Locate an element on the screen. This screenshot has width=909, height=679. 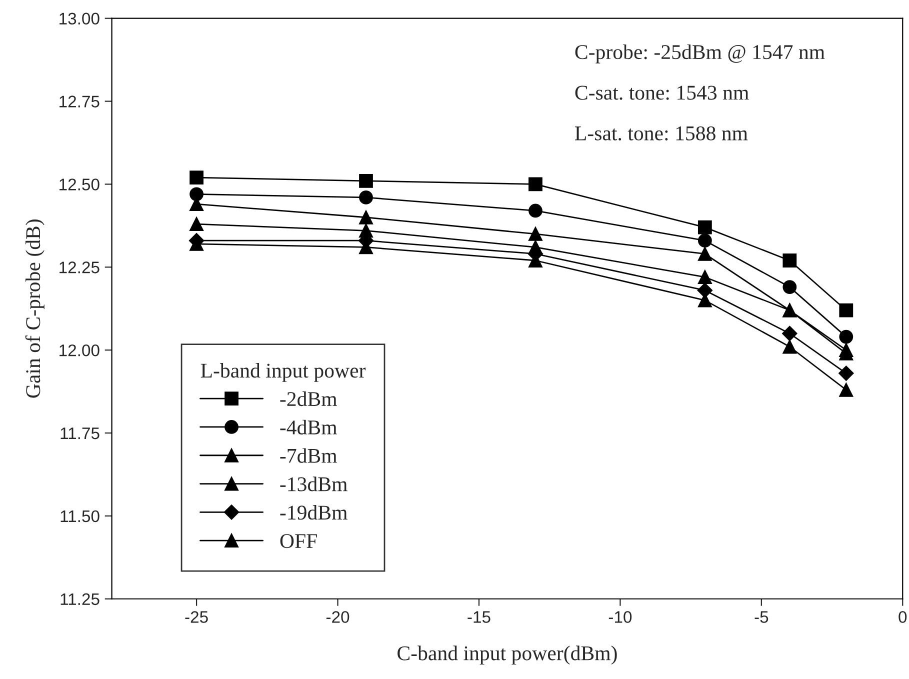
y-axis-title: Gain of C-probe (dB) is located at coordinates (34, 309).